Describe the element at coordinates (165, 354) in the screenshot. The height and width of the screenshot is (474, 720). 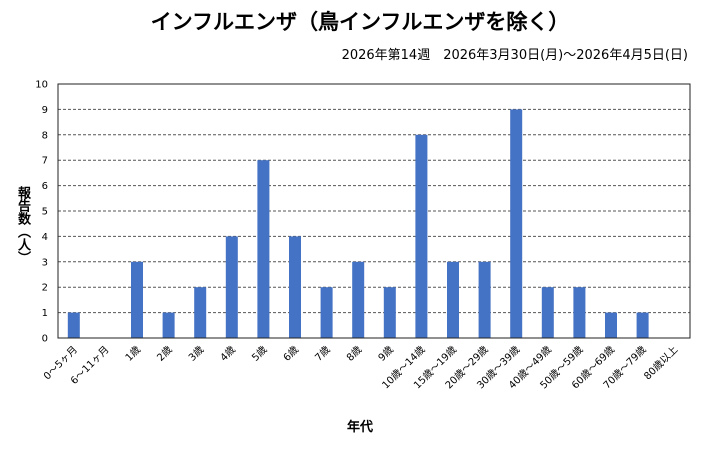
I see `x-tick-label: 2歳` at that location.